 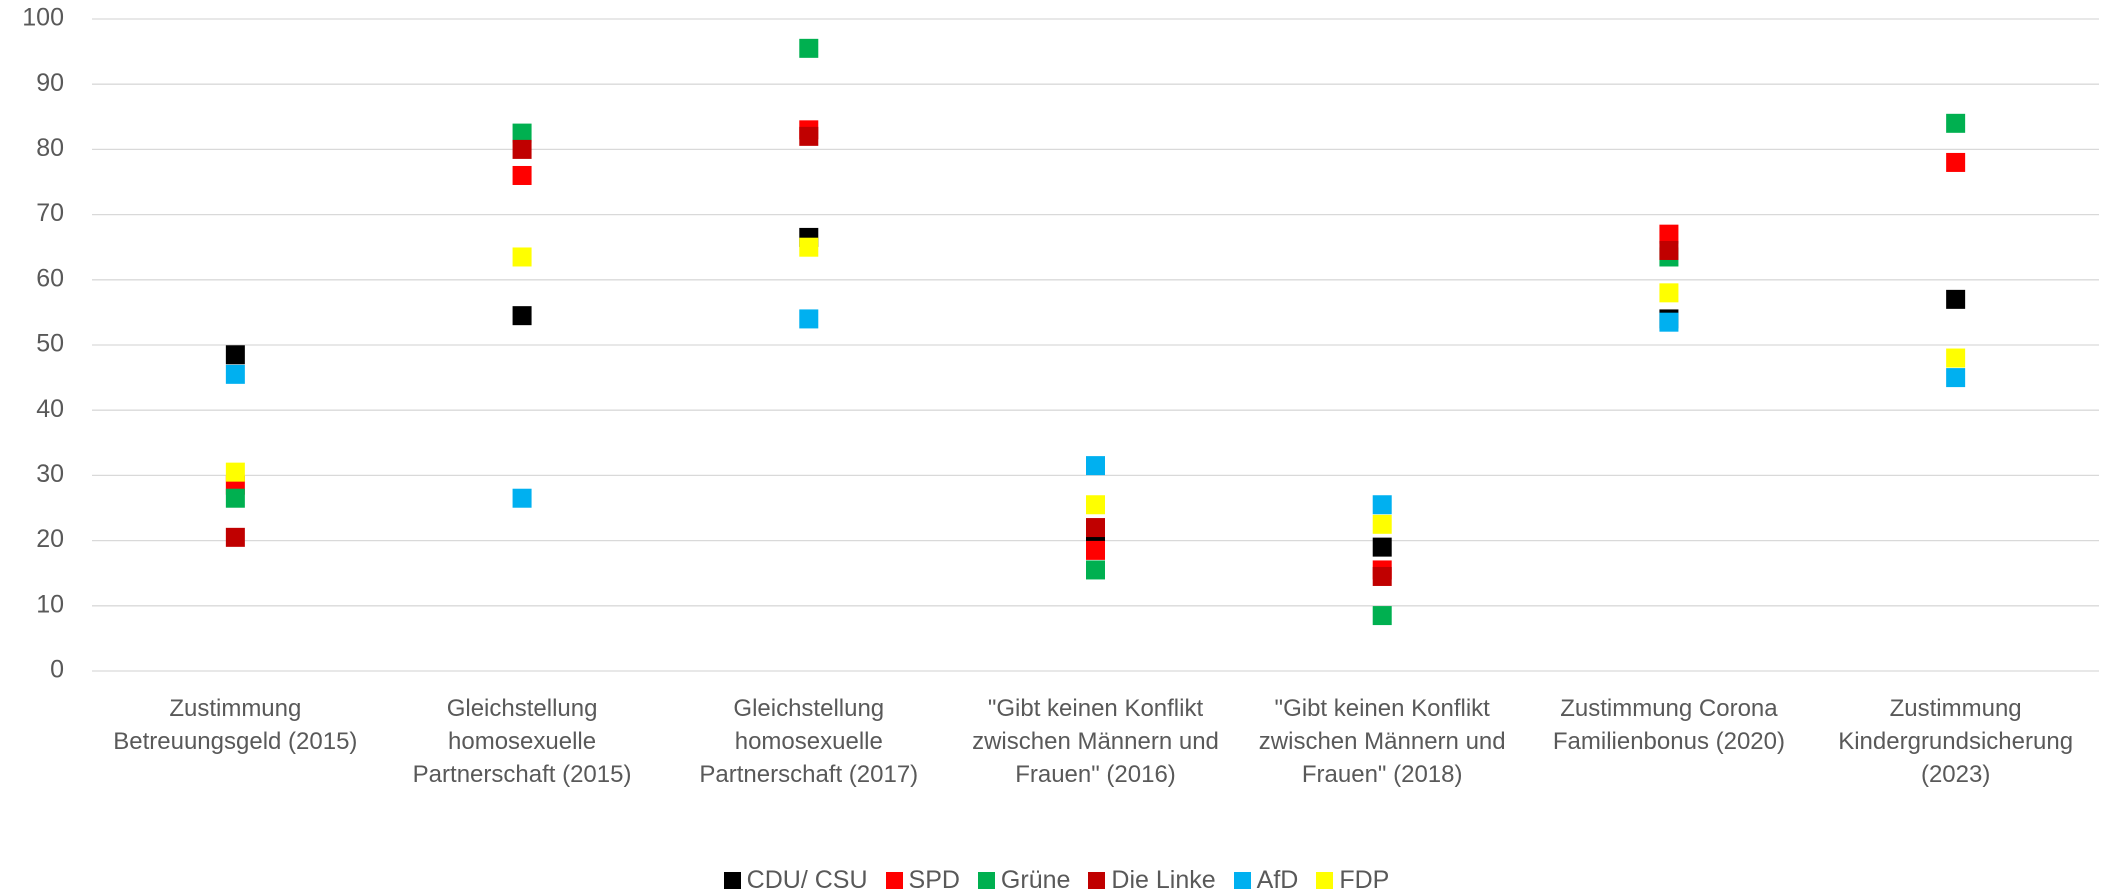 I want to click on legend-item: FDP, so click(x=1352, y=880).